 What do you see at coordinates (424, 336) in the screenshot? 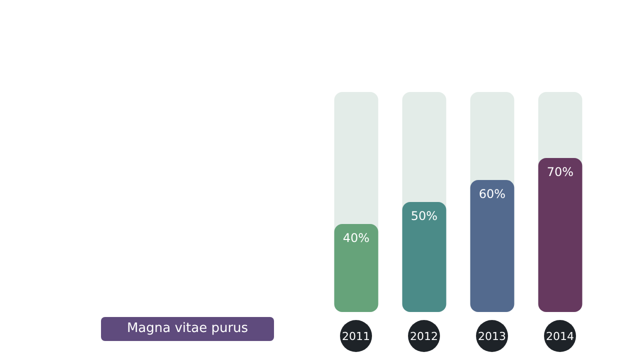
I see `x-tick-label: 2012` at bounding box center [424, 336].